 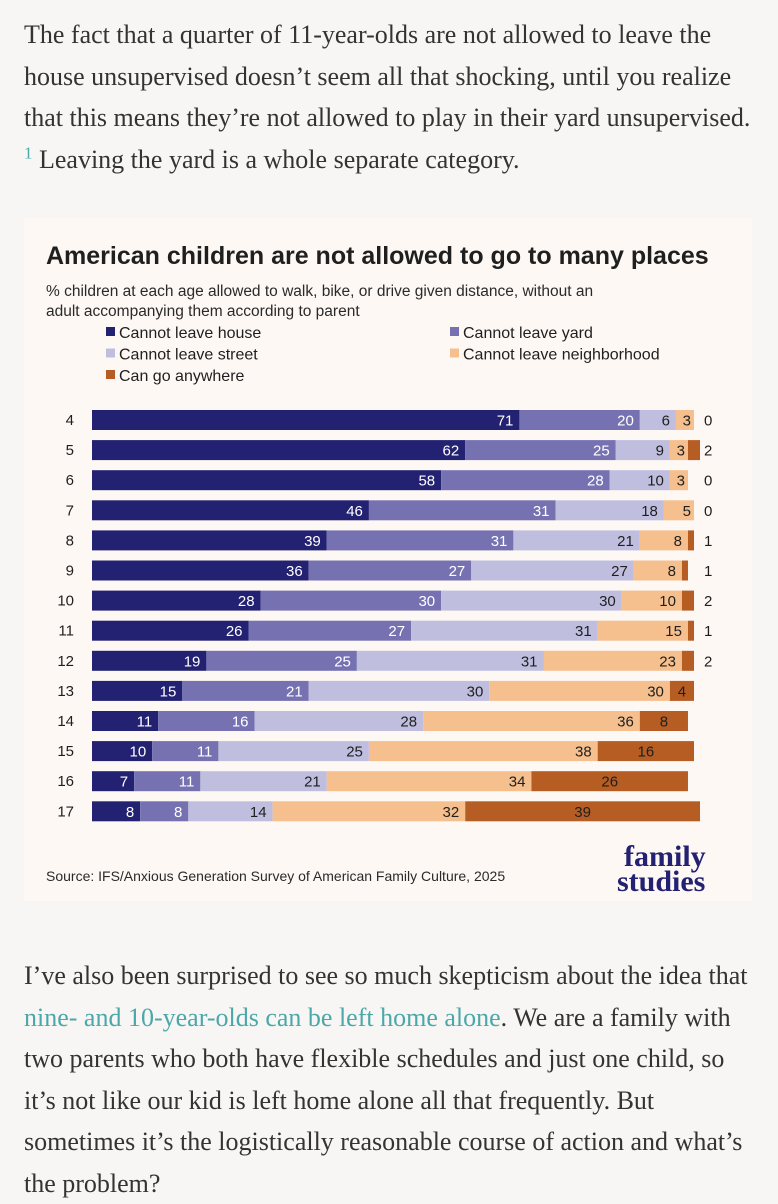 I want to click on data-label-cannot-leave-yard: 8, so click(x=178, y=812).